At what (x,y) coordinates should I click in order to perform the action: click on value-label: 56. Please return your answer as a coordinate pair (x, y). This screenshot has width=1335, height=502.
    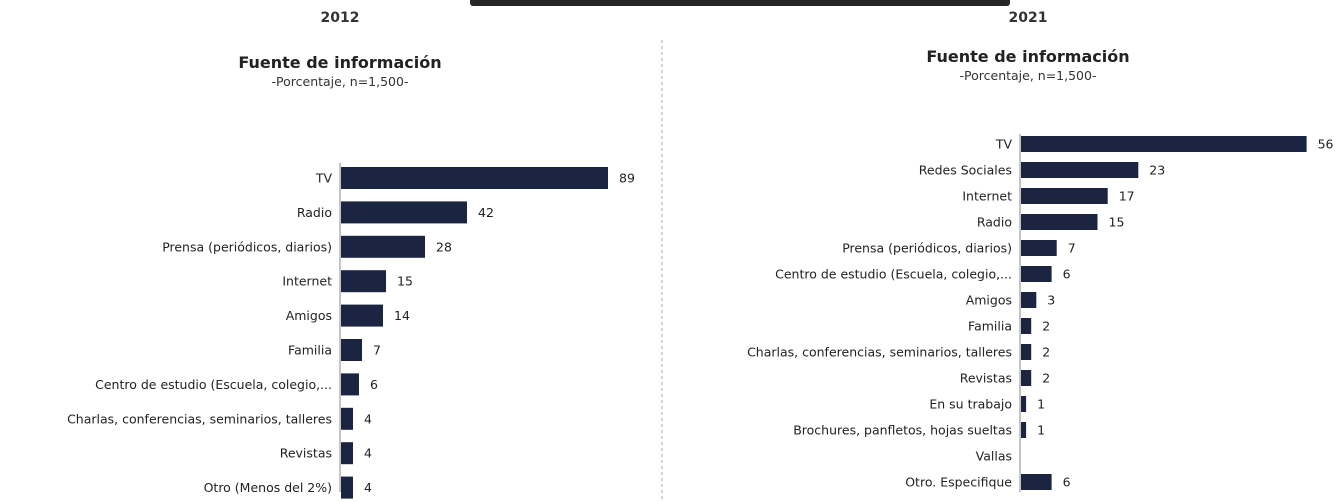
    Looking at the image, I should click on (1326, 144).